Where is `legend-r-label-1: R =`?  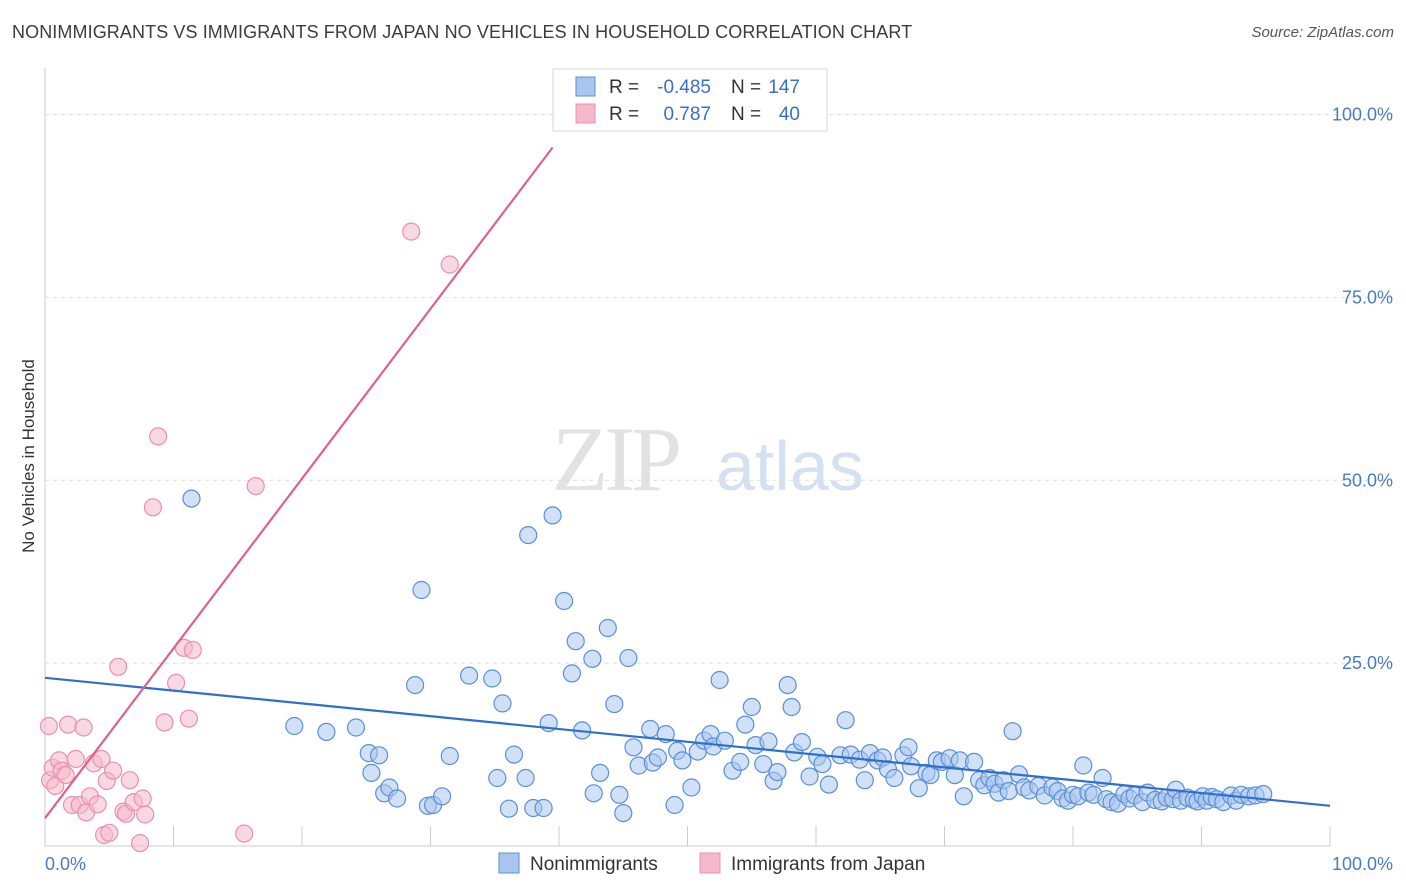
legend-r-label-1: R = is located at coordinates (624, 87).